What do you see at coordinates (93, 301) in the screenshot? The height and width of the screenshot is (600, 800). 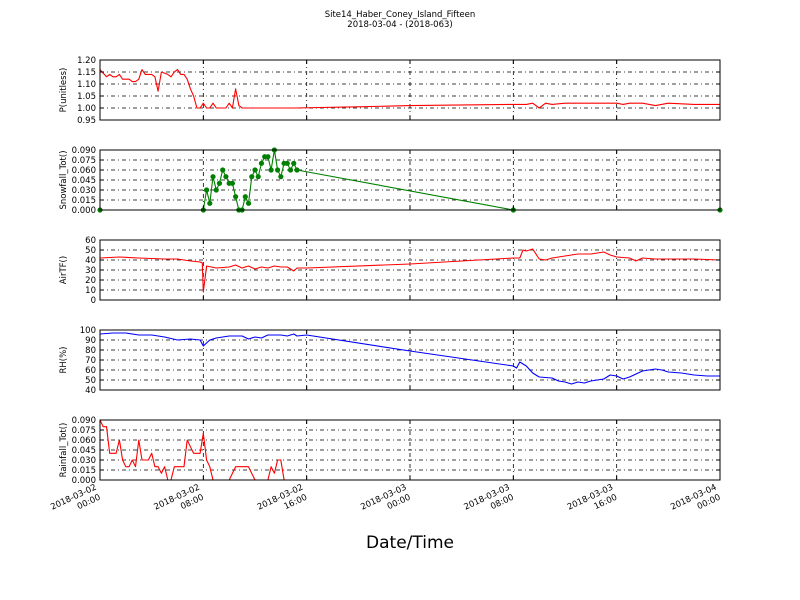 I see `y-tick-label: 0` at bounding box center [93, 301].